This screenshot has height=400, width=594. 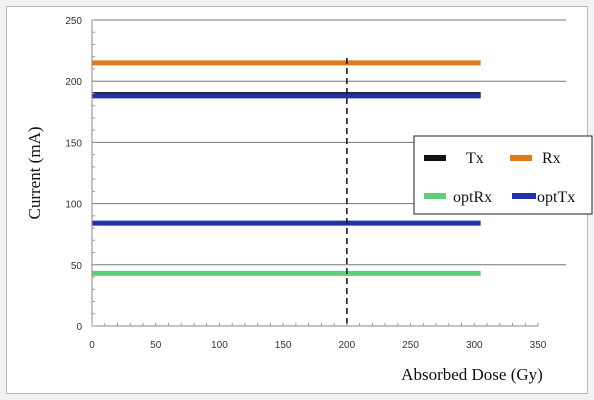 What do you see at coordinates (524, 196) in the screenshot?
I see `legend-swatch-opttx` at bounding box center [524, 196].